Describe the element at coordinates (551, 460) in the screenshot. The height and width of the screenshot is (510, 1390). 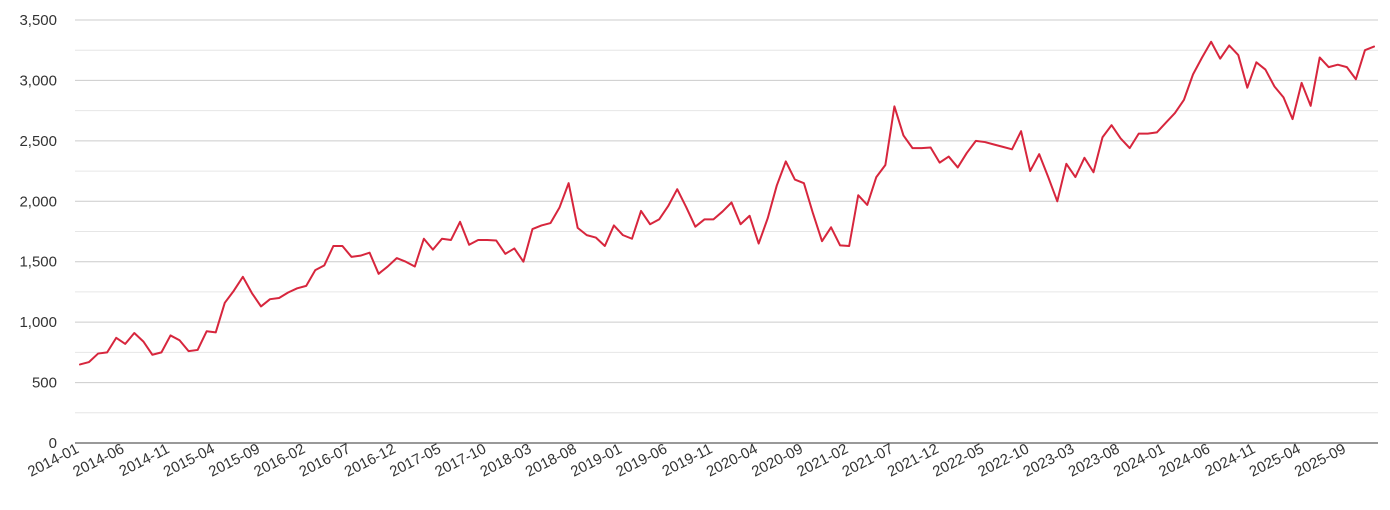
I see `x-tick-label: 2018-08` at that location.